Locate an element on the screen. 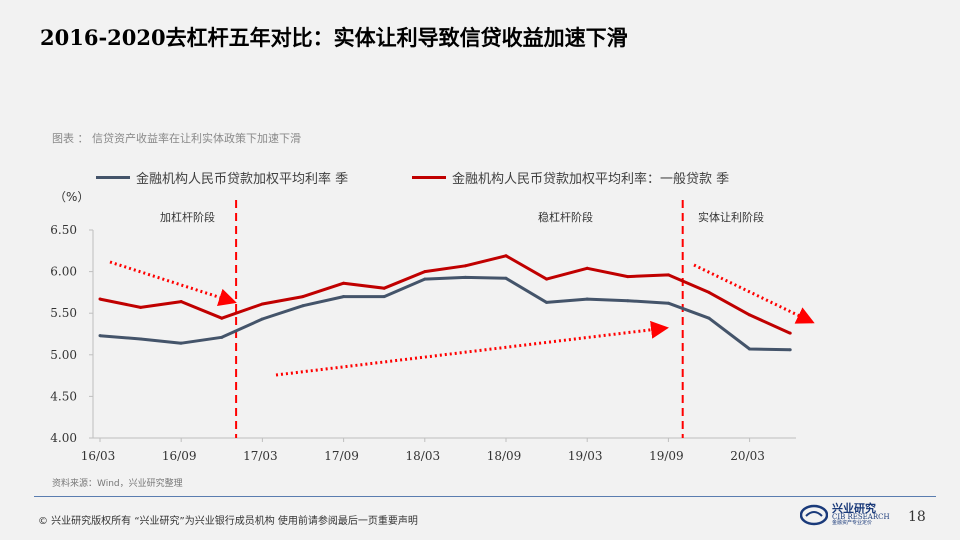 Image resolution: width=960 pixels, height=540 pixels. footer-divider is located at coordinates (485, 496).